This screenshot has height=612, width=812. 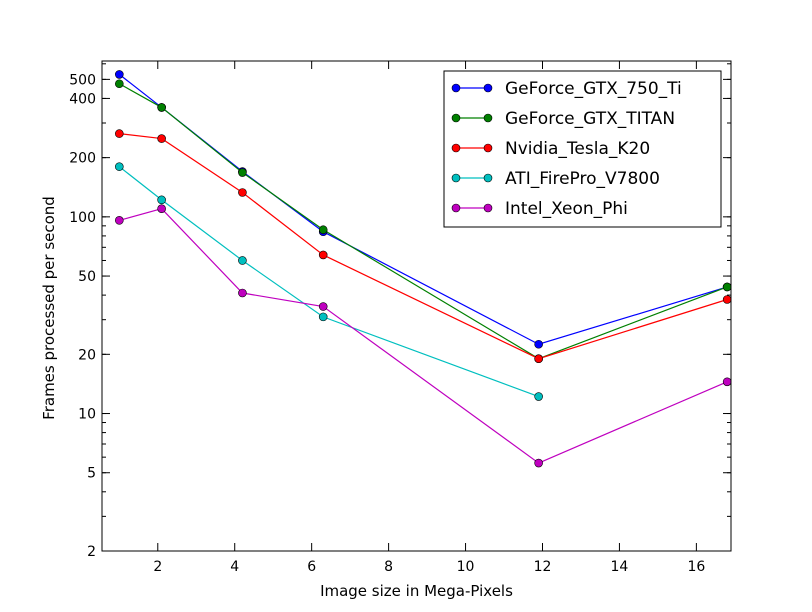 I want to click on legend-item: ATI_FirePro_V7800, so click(x=555, y=179).